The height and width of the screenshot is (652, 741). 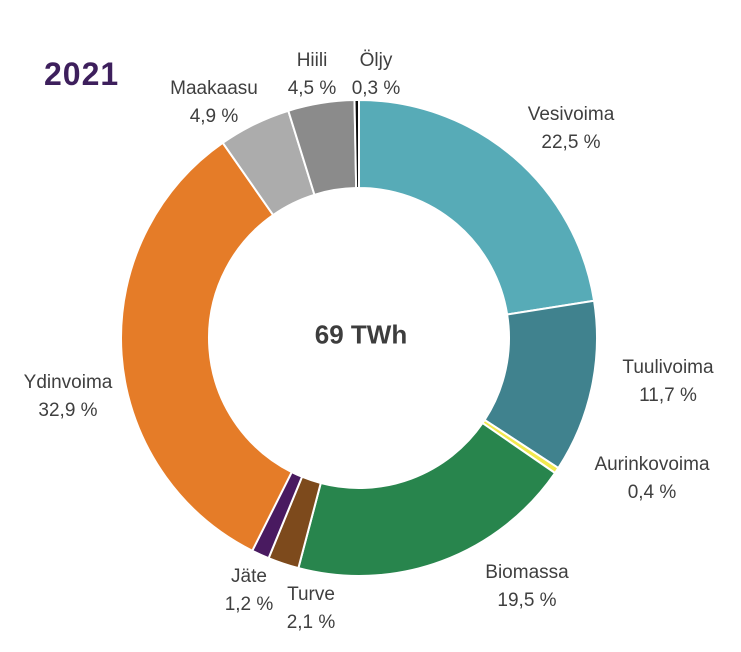 I want to click on slice-label-maakaasu: Maakaasu 4,9 %, so click(x=214, y=103).